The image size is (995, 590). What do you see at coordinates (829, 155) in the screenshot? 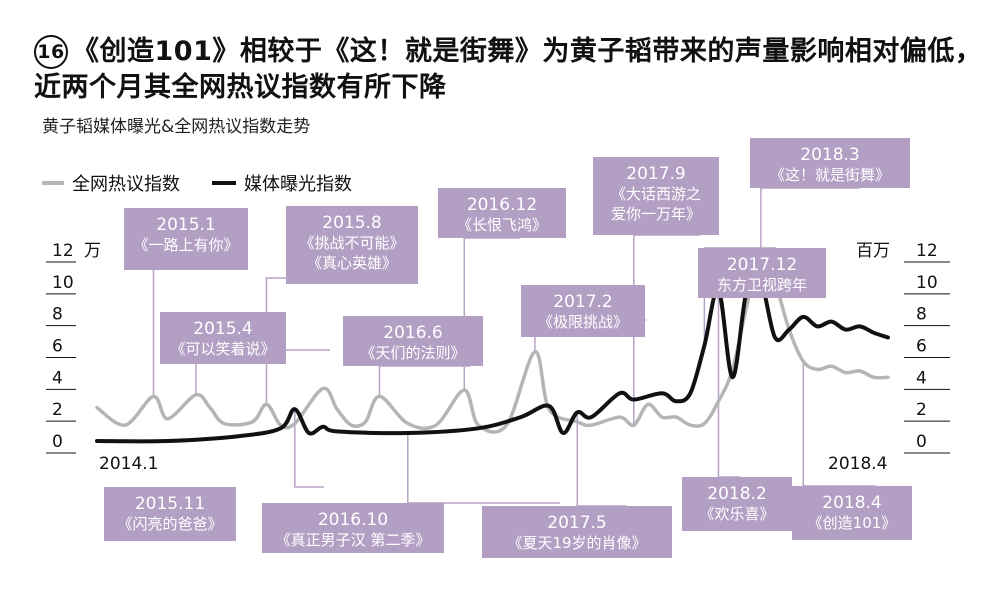
I see `annotation-date: 2018.3` at bounding box center [829, 155].